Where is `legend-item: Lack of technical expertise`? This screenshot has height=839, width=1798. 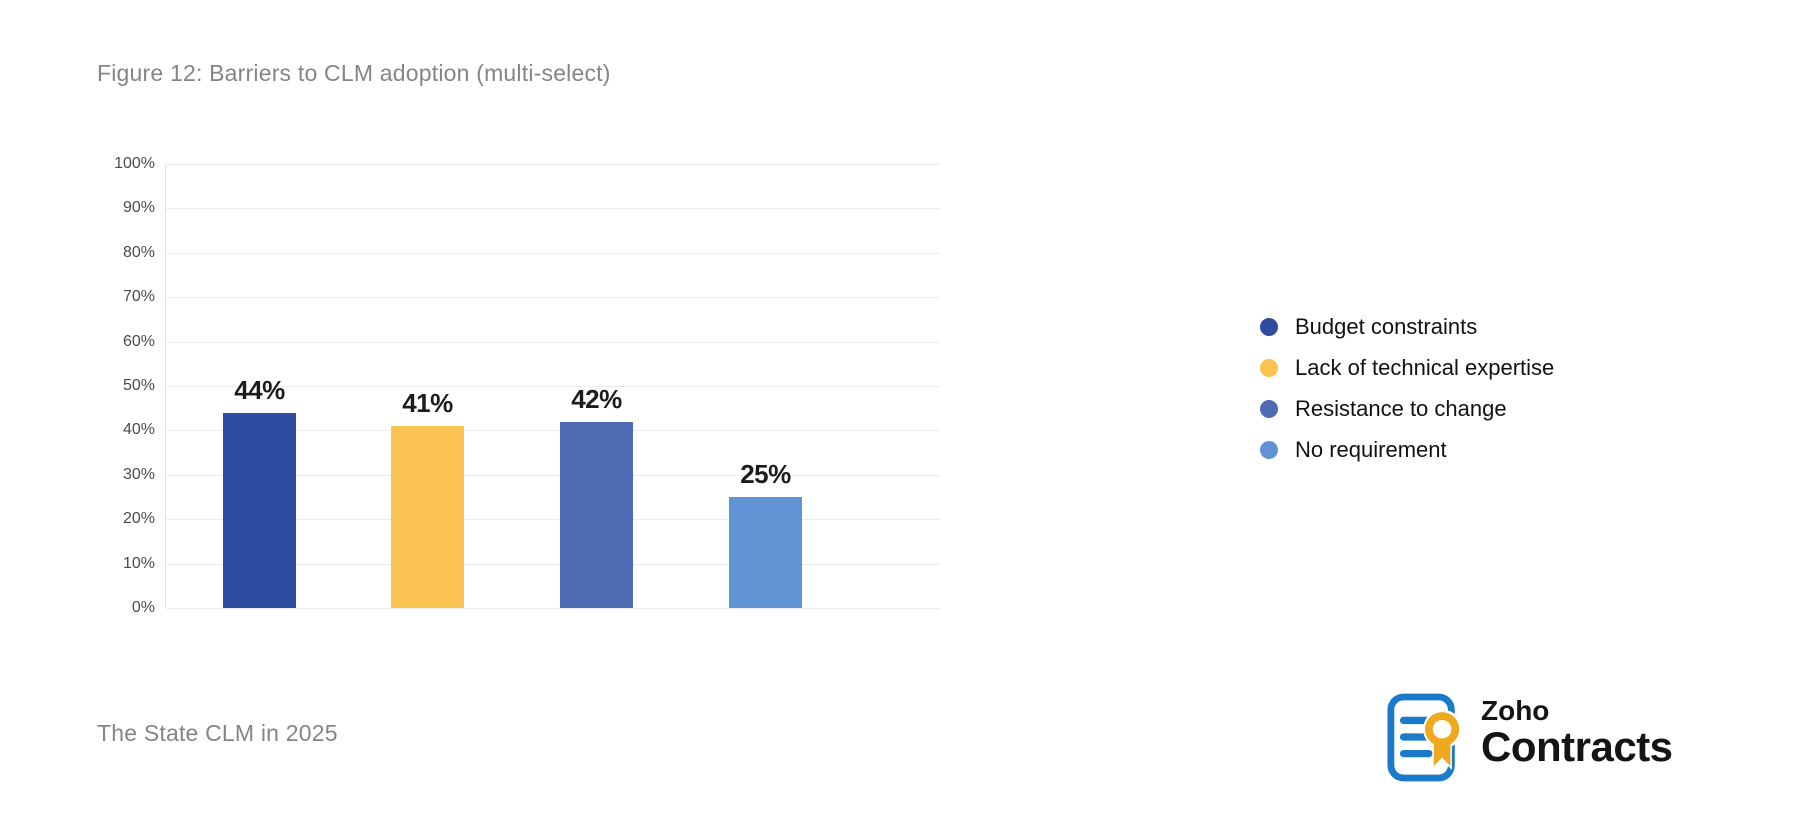 legend-item: Lack of technical expertise is located at coordinates (1407, 368).